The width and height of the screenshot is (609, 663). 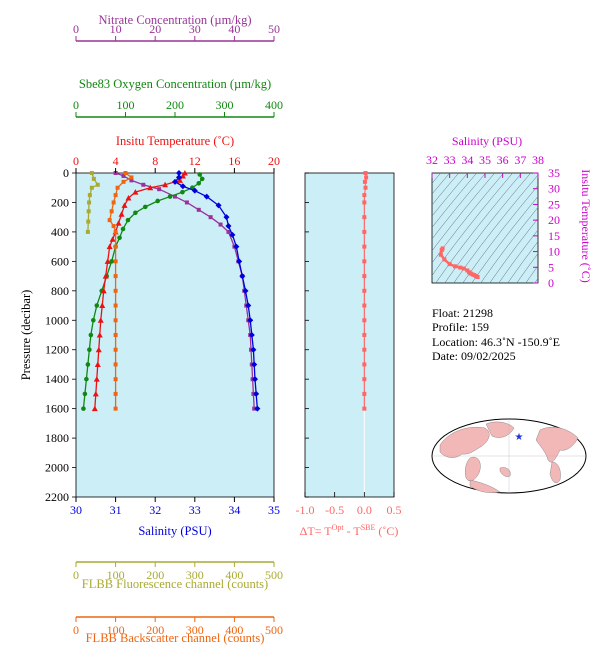 What do you see at coordinates (462, 313) in the screenshot?
I see `float-id: Float: 21298` at bounding box center [462, 313].